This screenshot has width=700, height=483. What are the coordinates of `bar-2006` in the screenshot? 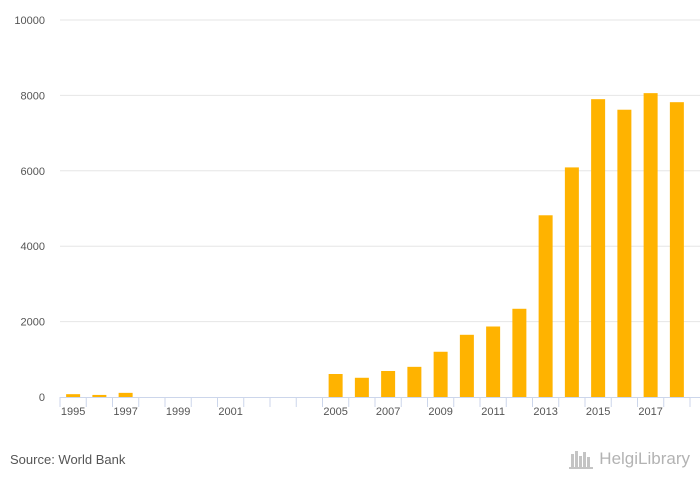 It's located at (361, 387).